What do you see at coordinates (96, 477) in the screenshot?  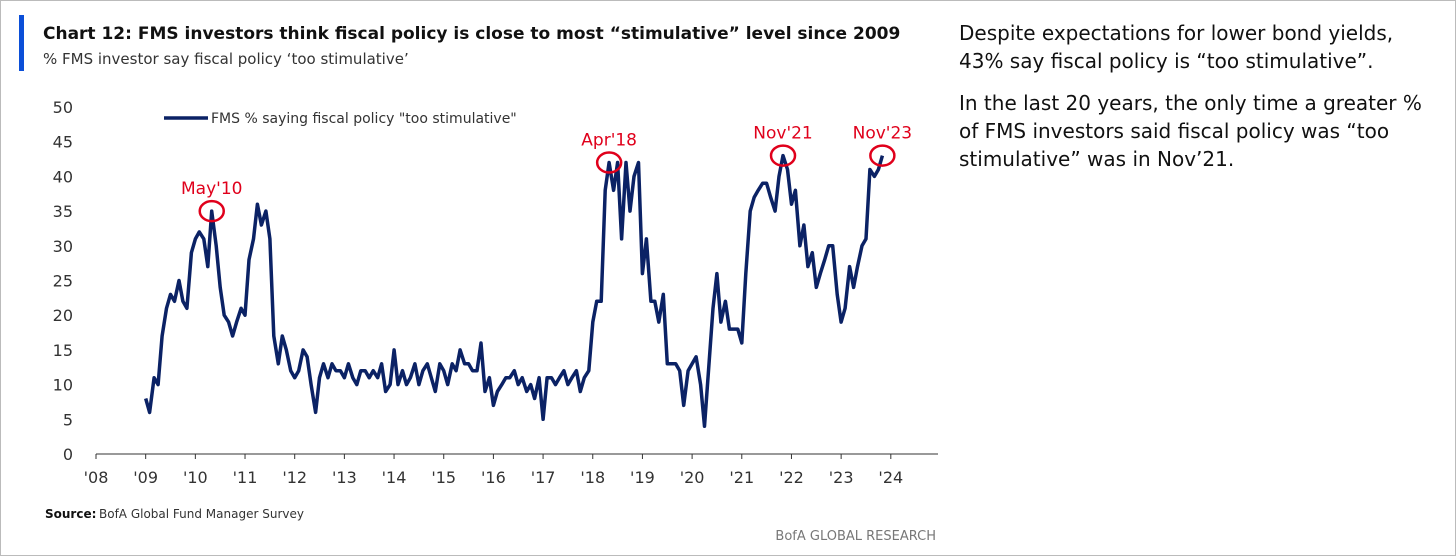 I see `x-tick-label: '08` at bounding box center [96, 477].